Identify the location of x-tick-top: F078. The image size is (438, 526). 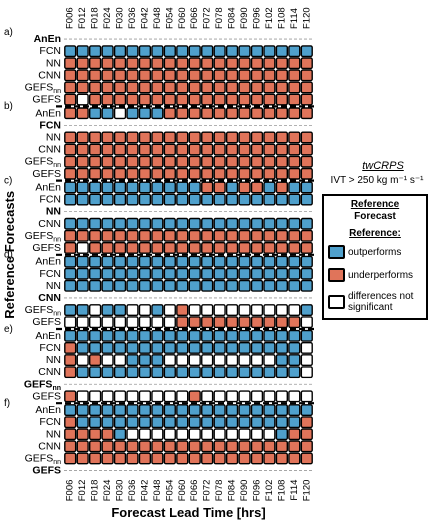
(219, 18).